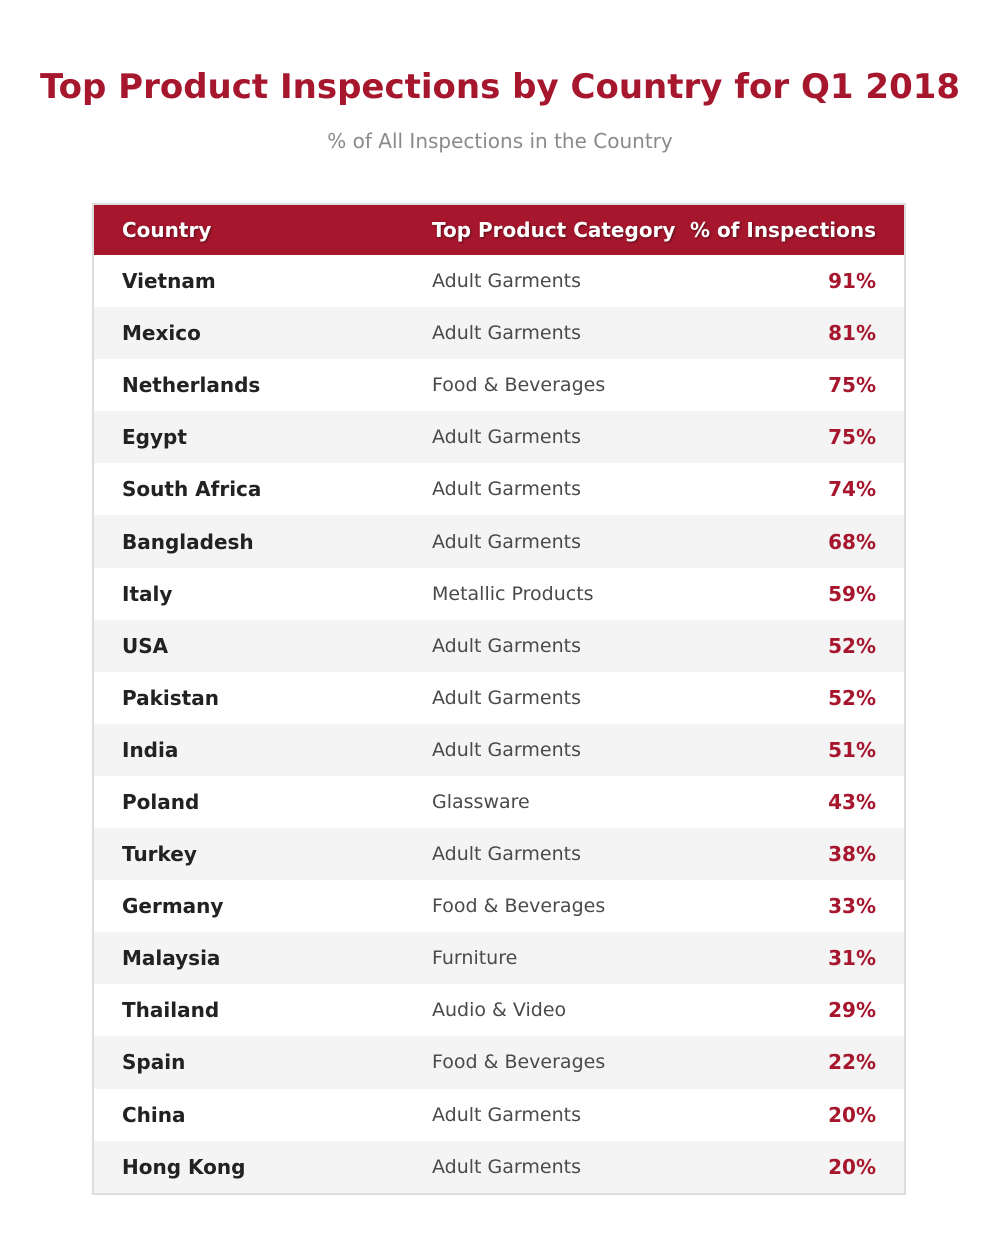  I want to click on table-row: Italy Metallic Products 59%, so click(499, 593).